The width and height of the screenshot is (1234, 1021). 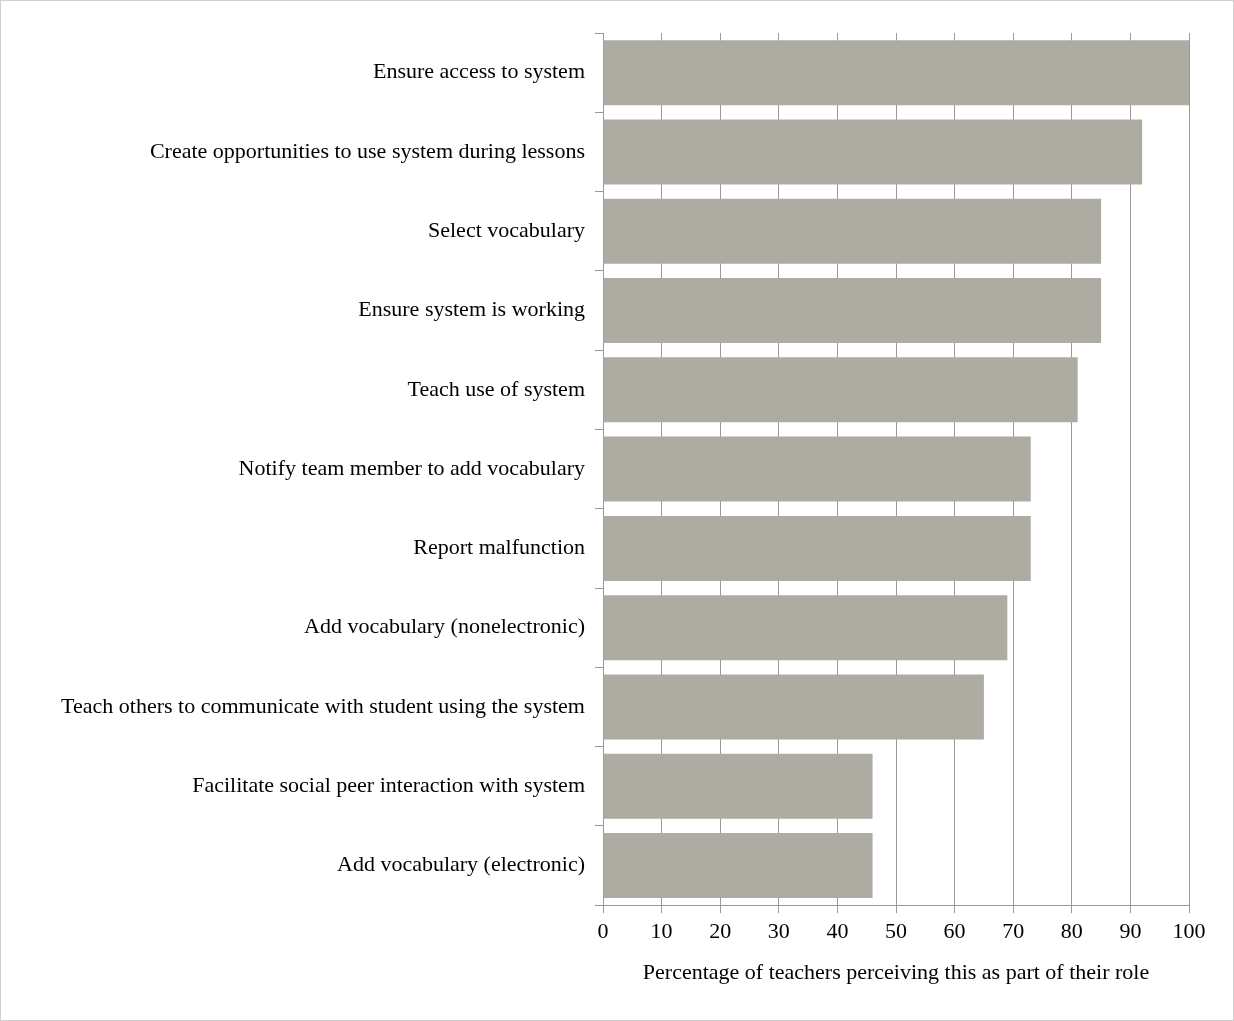 I want to click on y-tick-label: Create opportunities to use system during lessons, so click(x=367, y=150).